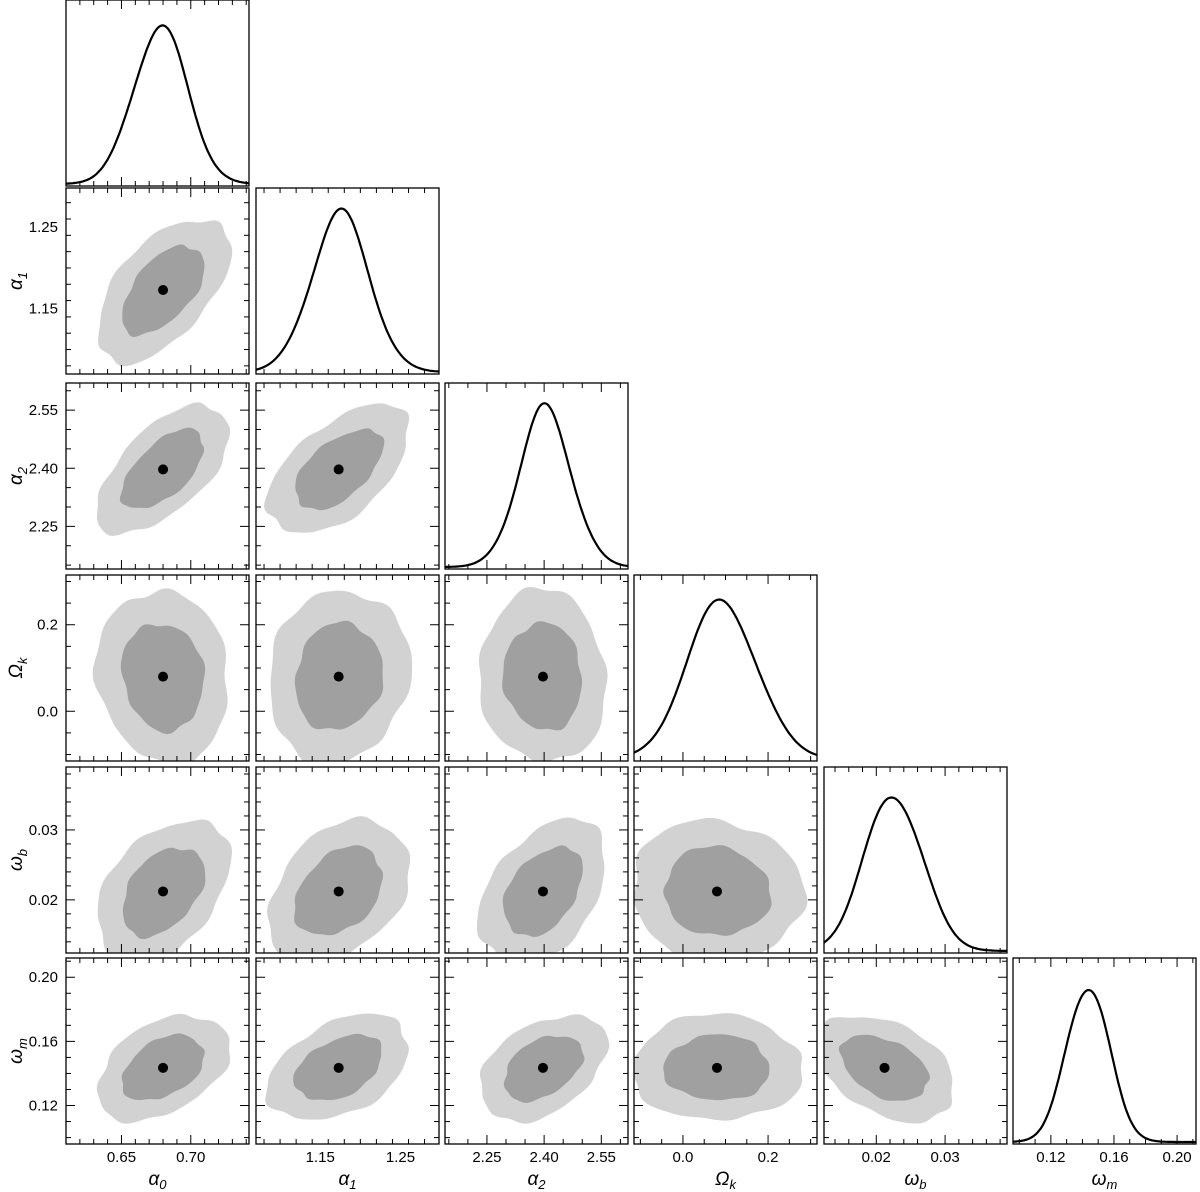  What do you see at coordinates (1176, 1157) in the screenshot?
I see `x-tick-label: 0.20` at bounding box center [1176, 1157].